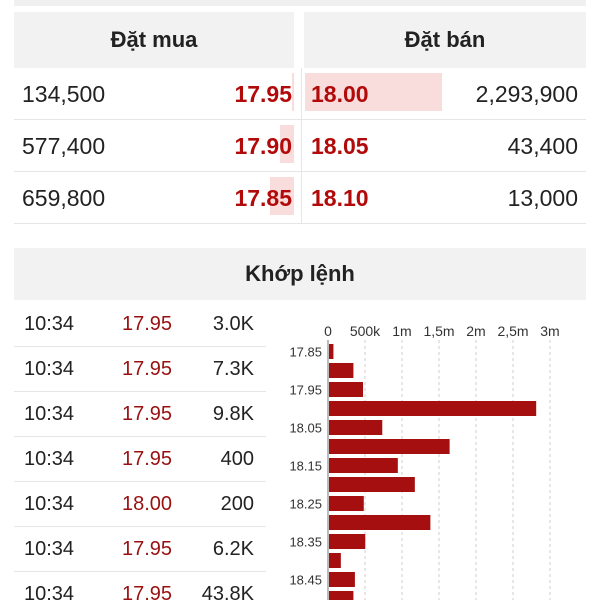 This screenshot has width=600, height=600. I want to click on trade-row: 10:34 17.95 400, so click(140, 459).